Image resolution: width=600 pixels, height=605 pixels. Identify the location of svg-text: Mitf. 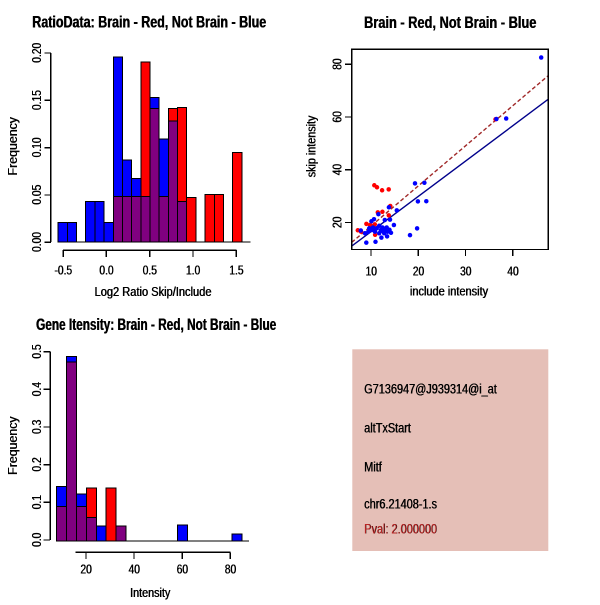
(373, 467).